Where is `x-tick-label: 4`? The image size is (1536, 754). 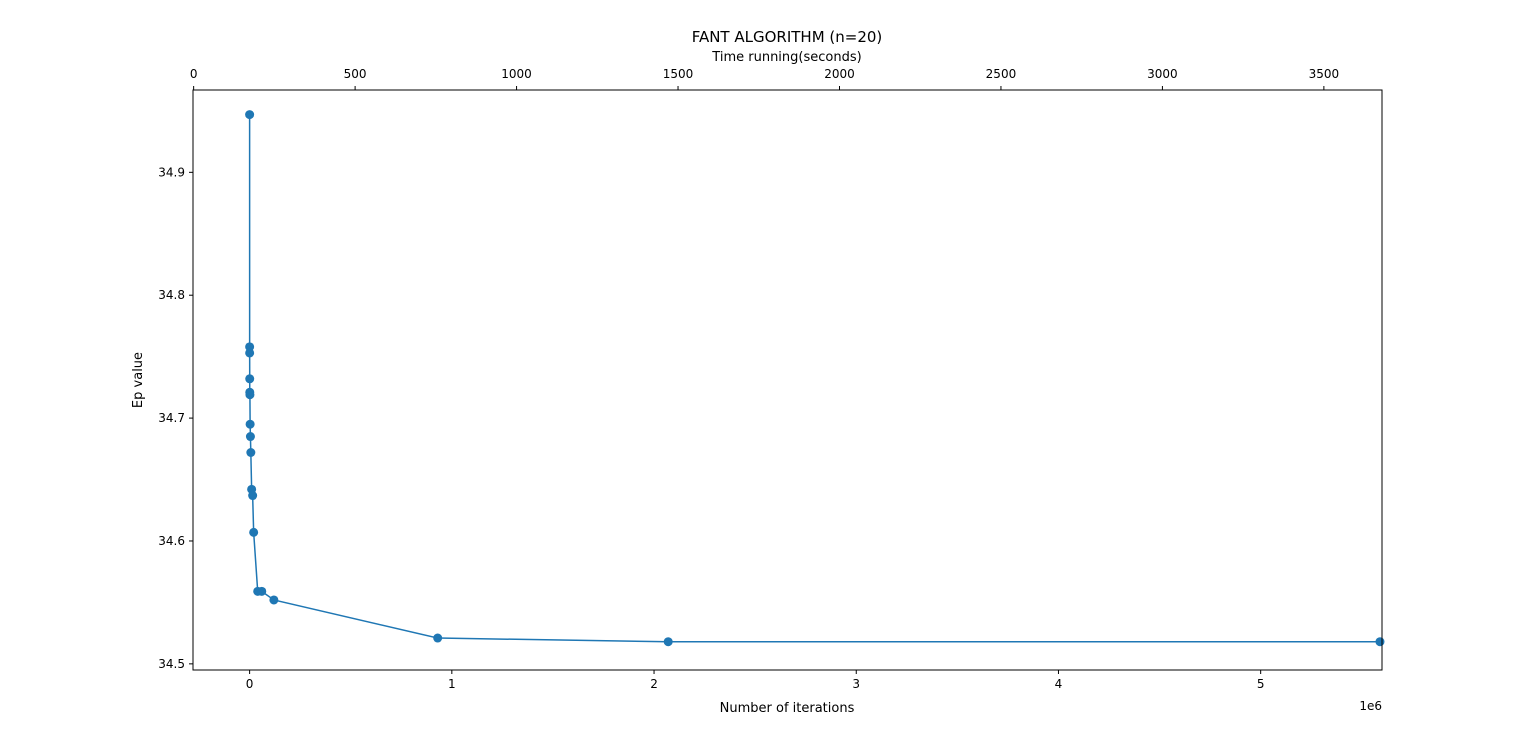 x-tick-label: 4 is located at coordinates (1059, 684).